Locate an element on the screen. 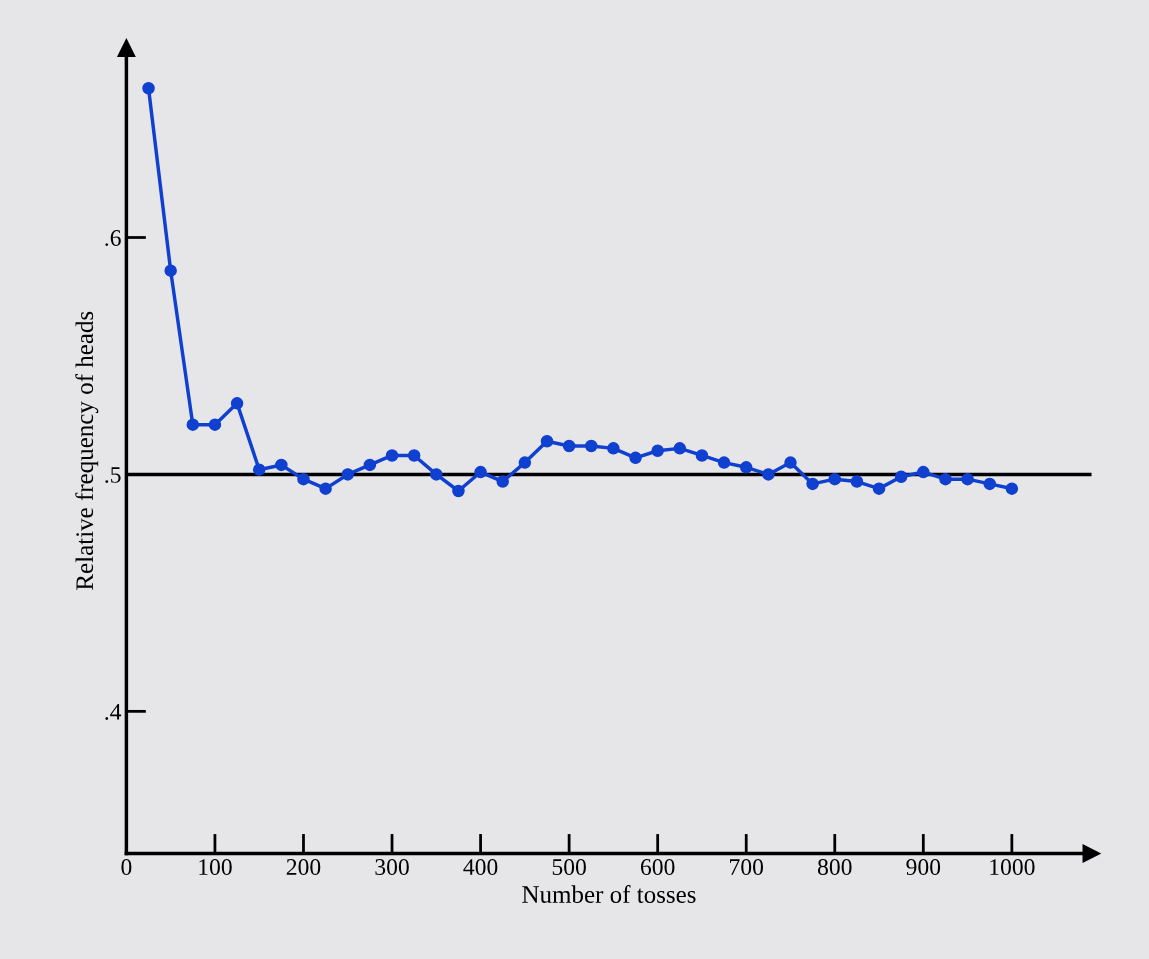  x-tick-label: 300 is located at coordinates (392, 867).